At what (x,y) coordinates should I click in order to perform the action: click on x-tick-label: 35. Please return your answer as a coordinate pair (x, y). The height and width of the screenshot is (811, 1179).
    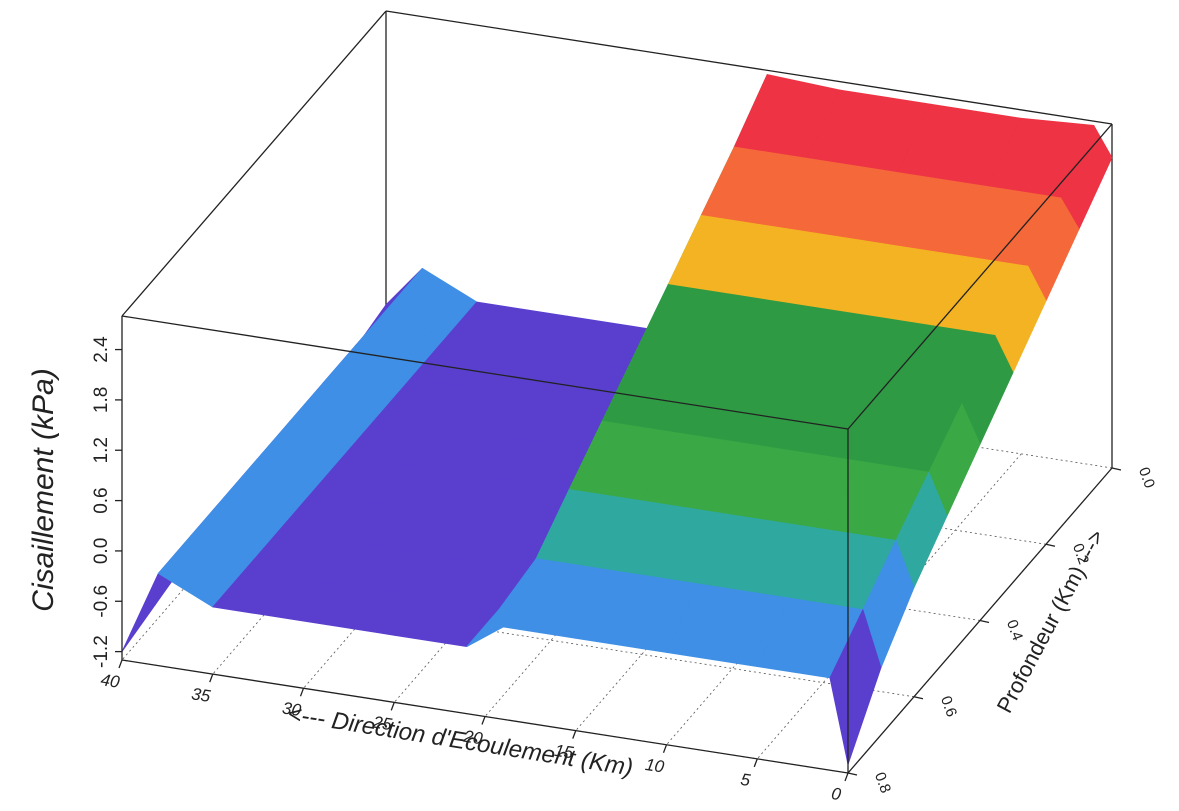
    Looking at the image, I should click on (201, 695).